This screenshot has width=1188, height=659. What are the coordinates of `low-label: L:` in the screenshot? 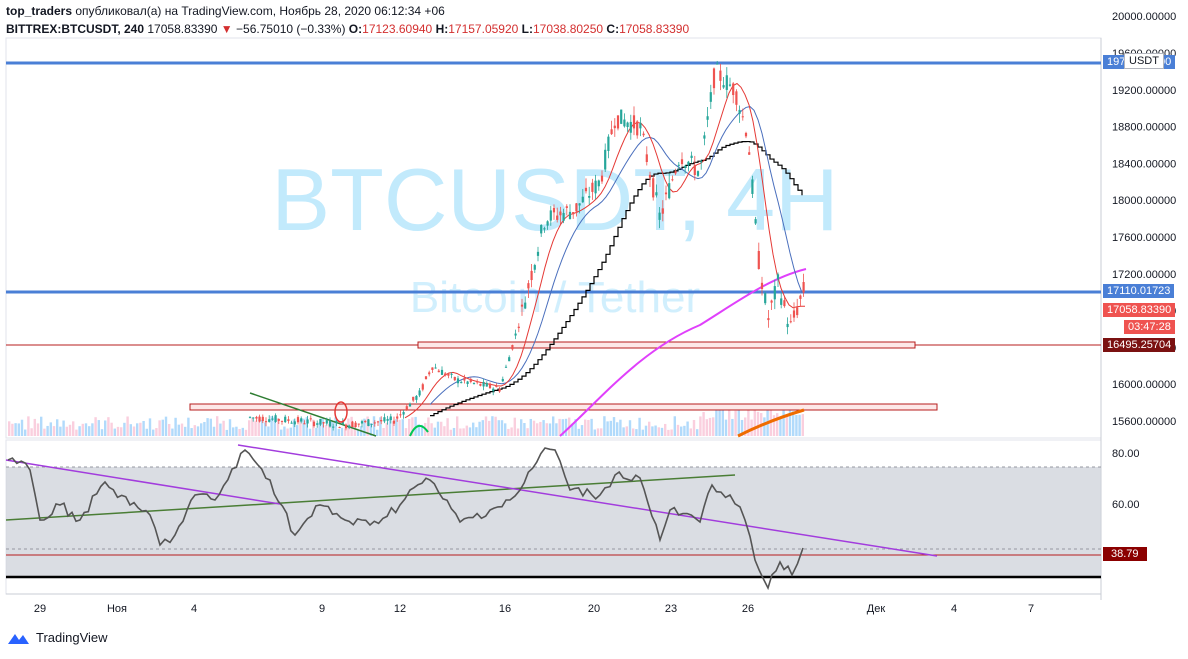 It's located at (527, 29).